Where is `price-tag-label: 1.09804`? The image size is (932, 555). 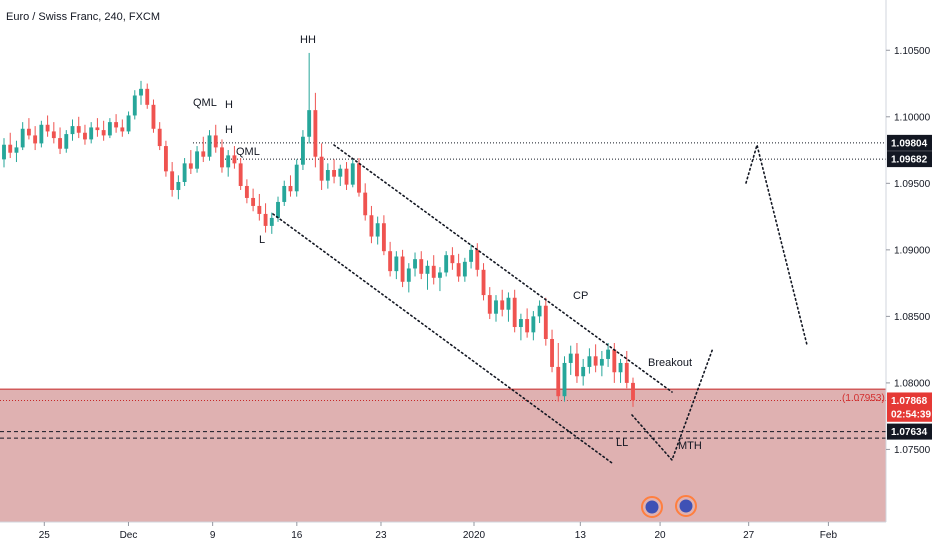 price-tag-label: 1.09804 is located at coordinates (909, 143).